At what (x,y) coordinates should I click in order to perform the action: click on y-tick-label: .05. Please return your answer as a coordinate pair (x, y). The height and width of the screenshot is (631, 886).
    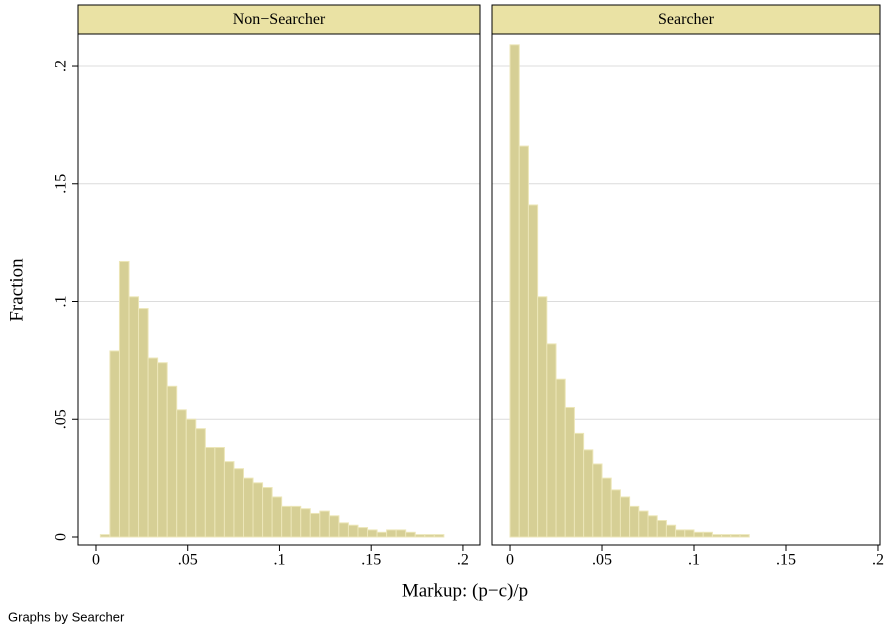
    Looking at the image, I should click on (61, 419).